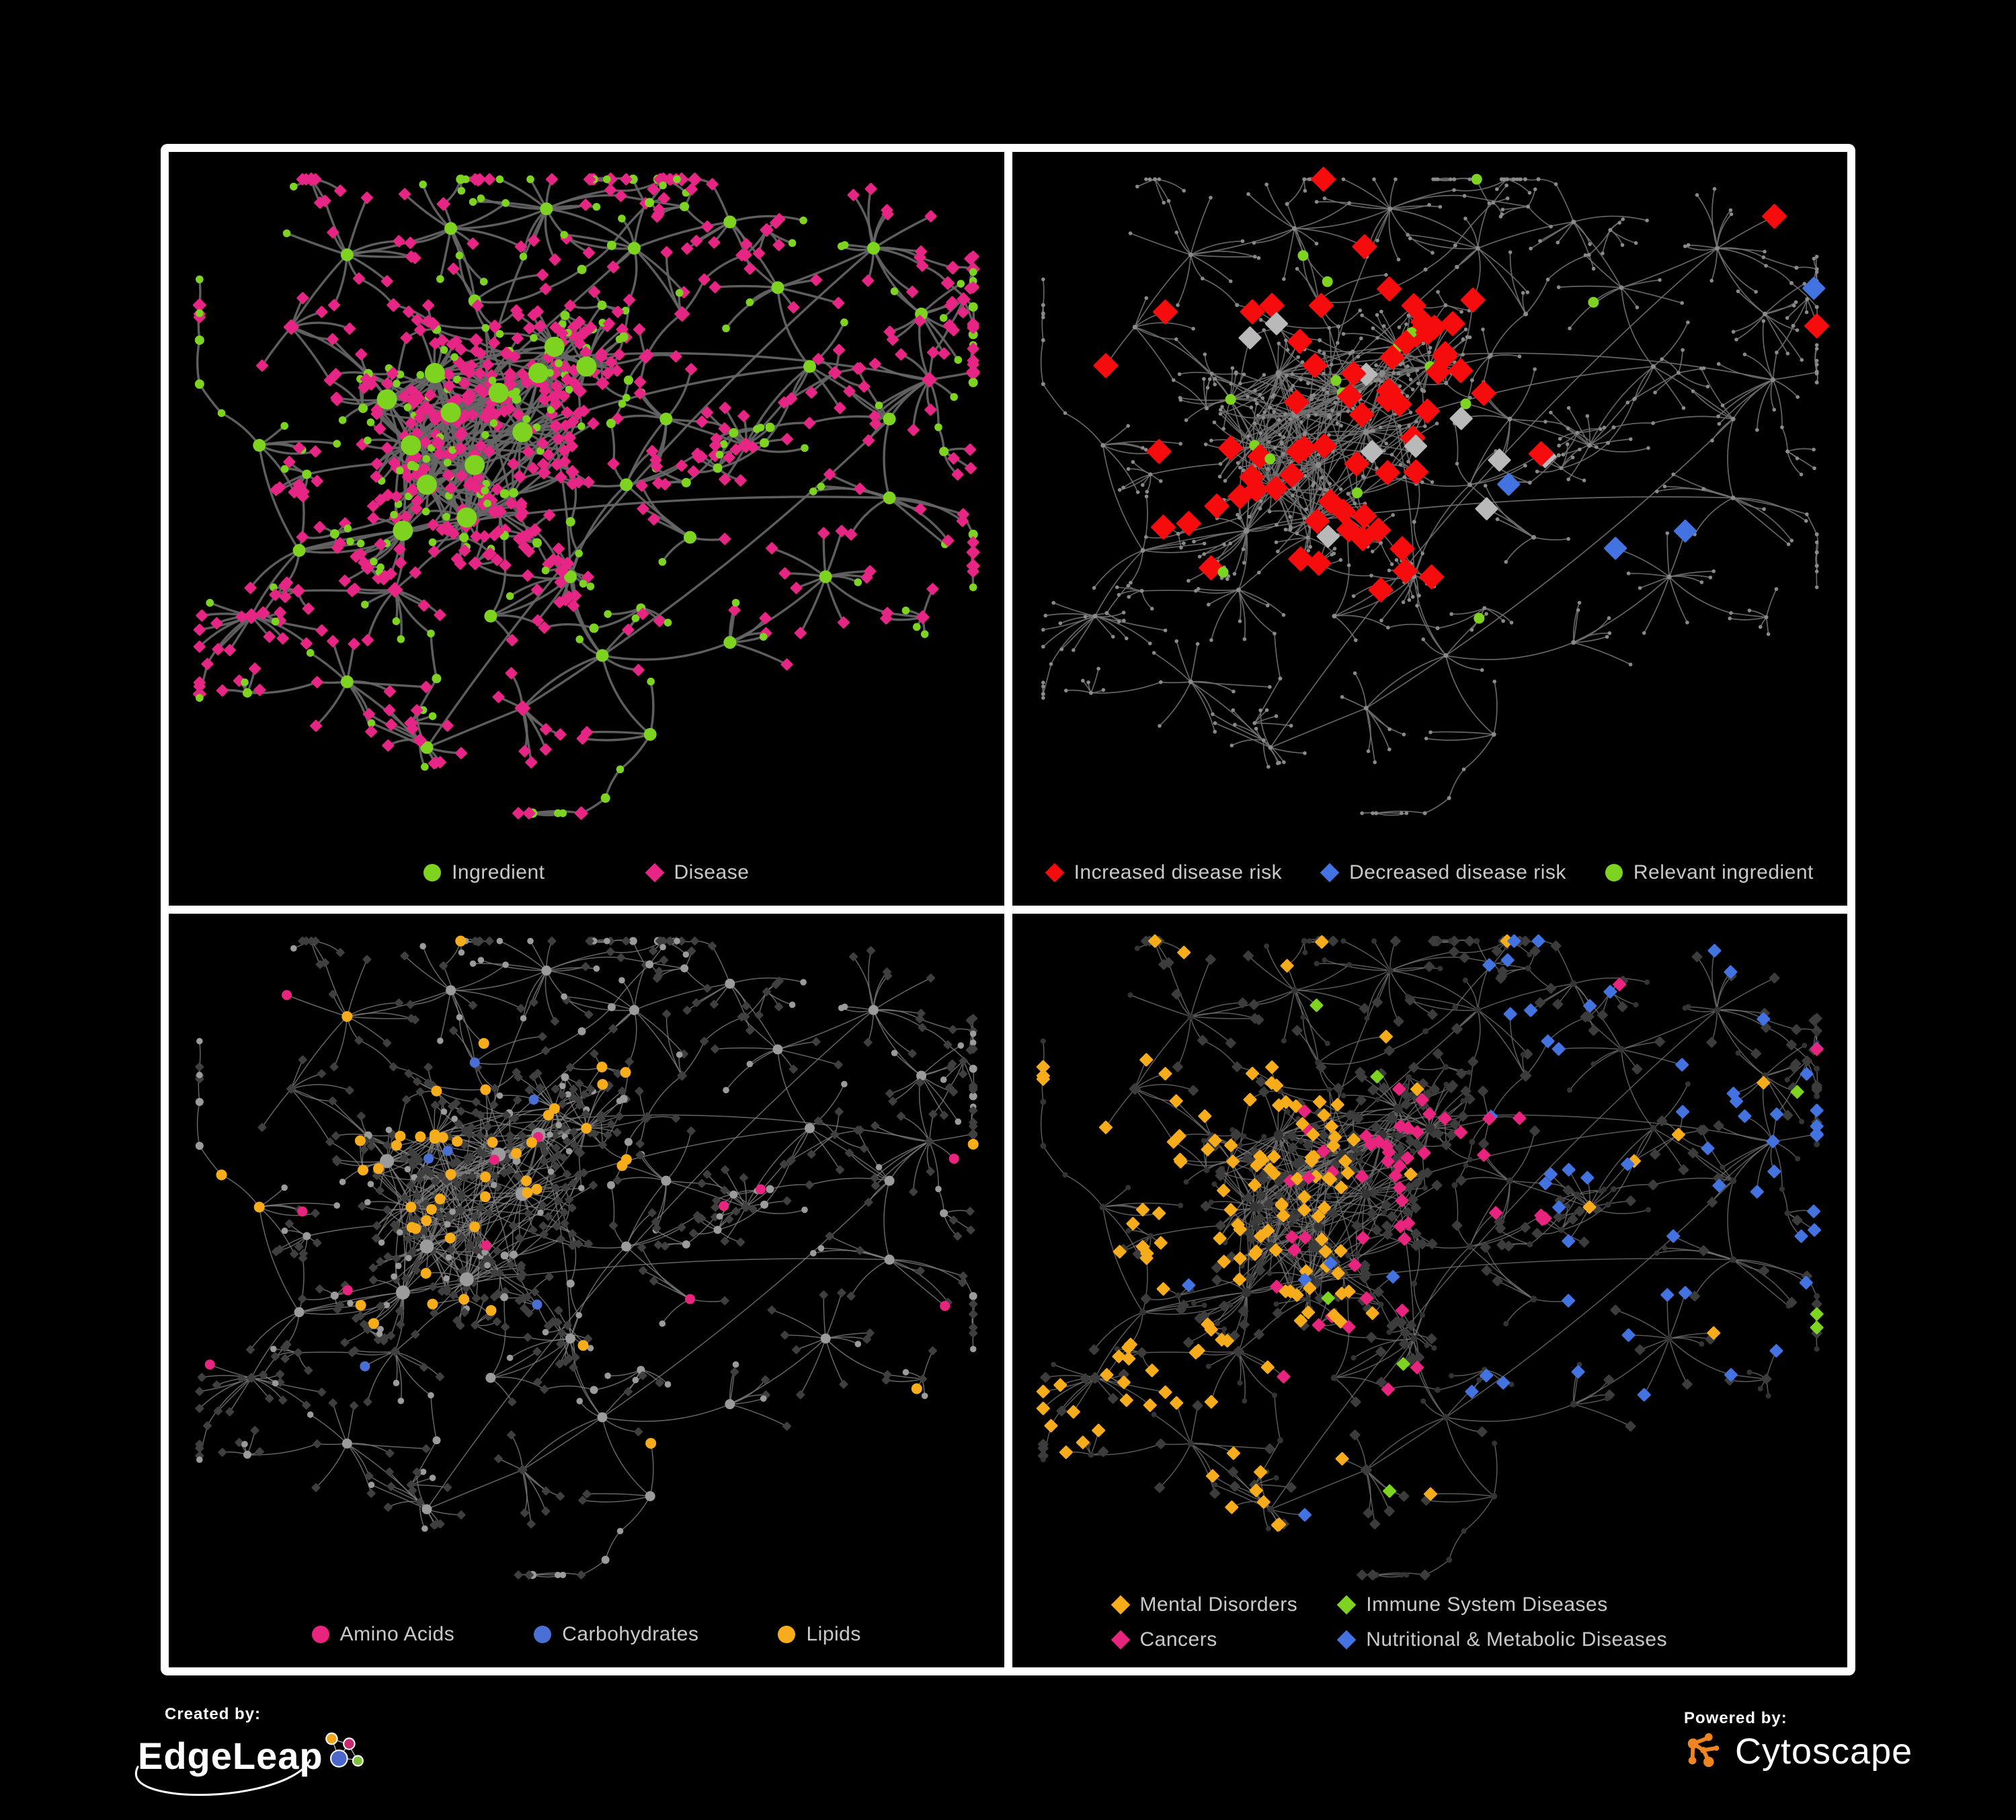 Image resolution: width=2016 pixels, height=1820 pixels. I want to click on legend-label-increased-risk: Increased disease risk, so click(1178, 872).